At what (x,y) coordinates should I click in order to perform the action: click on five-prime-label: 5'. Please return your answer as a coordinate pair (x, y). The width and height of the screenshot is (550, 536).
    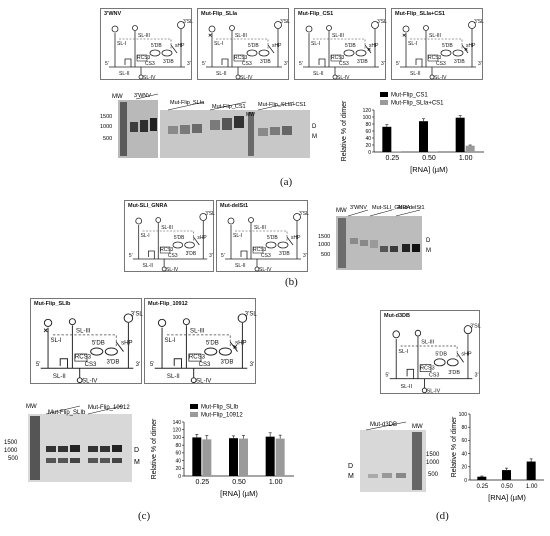
    Looking at the image, I should click on (107, 64).